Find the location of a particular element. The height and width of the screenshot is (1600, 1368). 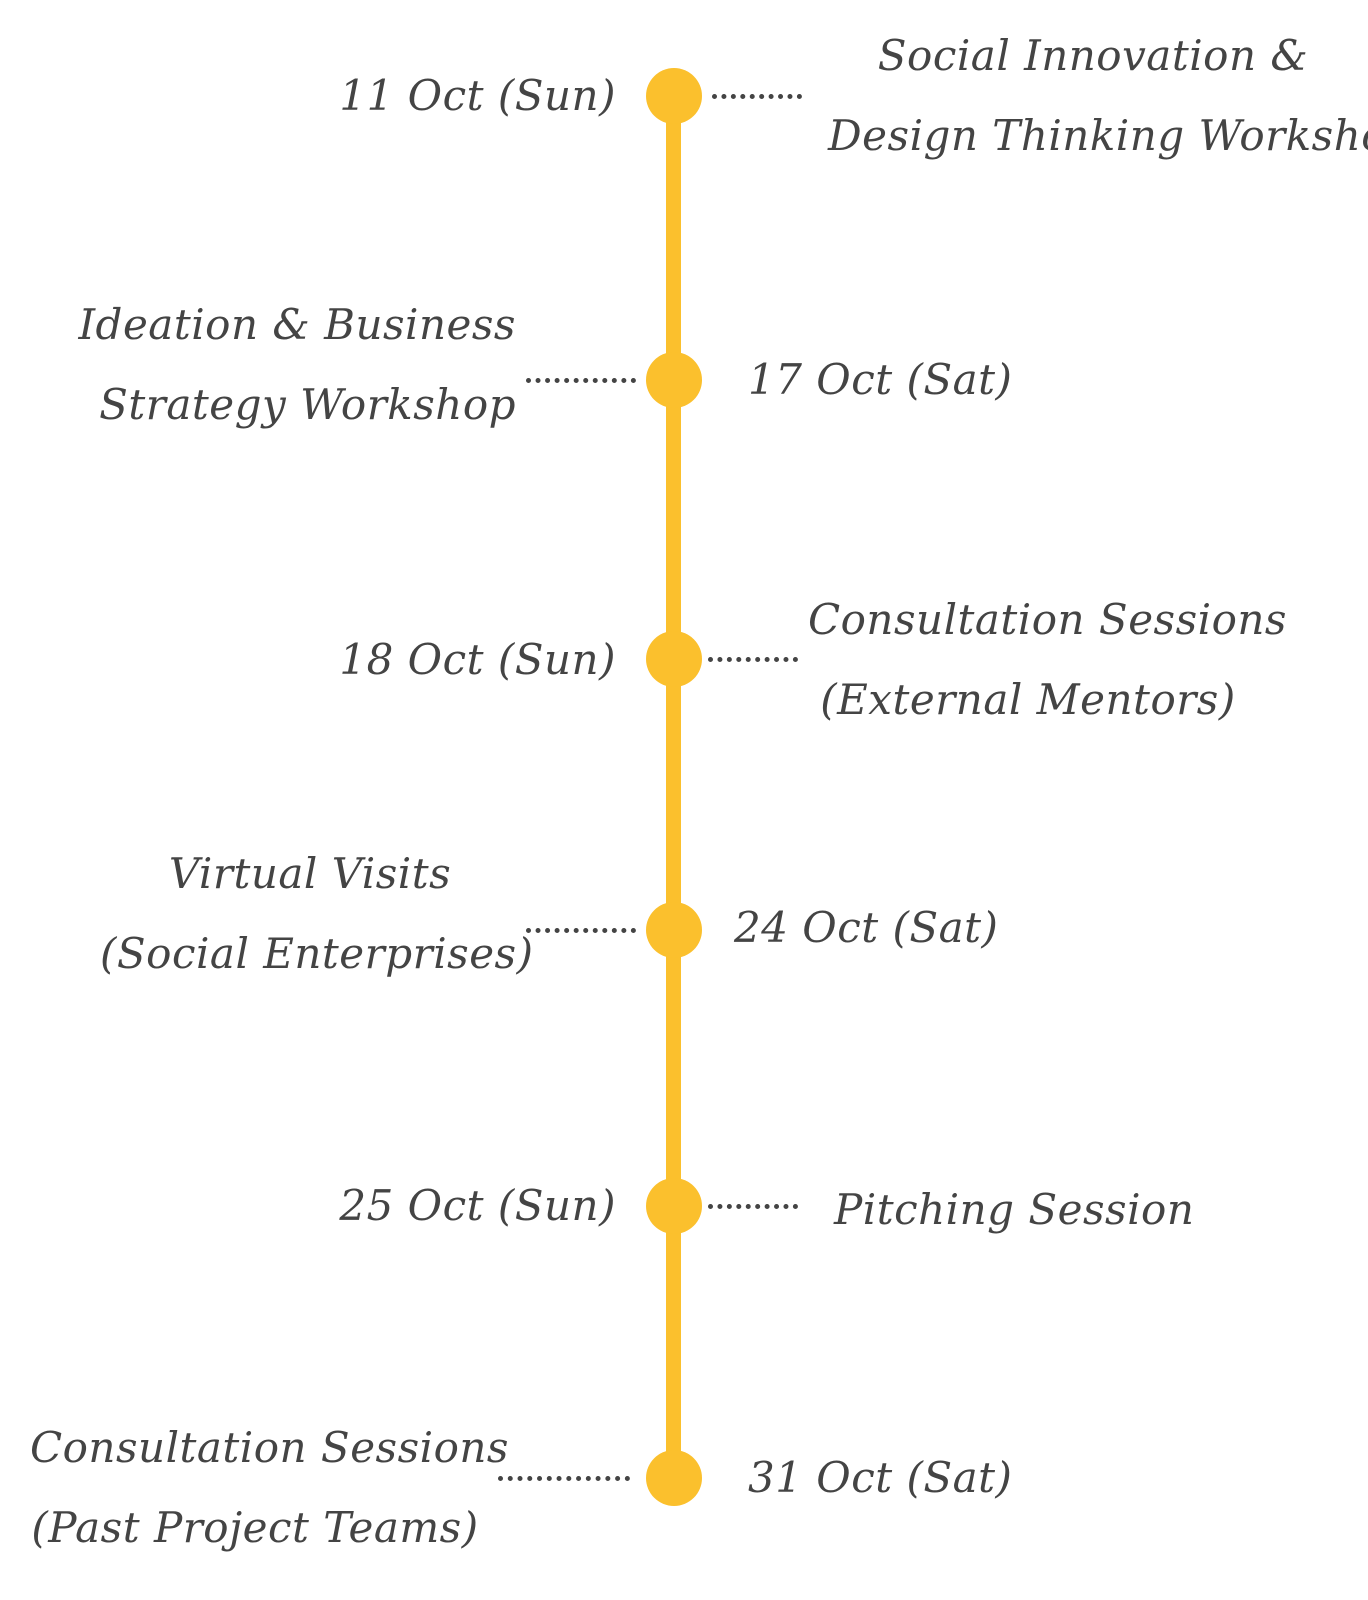

event-title-1-line-1: Social Innovation & is located at coordinates (1093, 55).